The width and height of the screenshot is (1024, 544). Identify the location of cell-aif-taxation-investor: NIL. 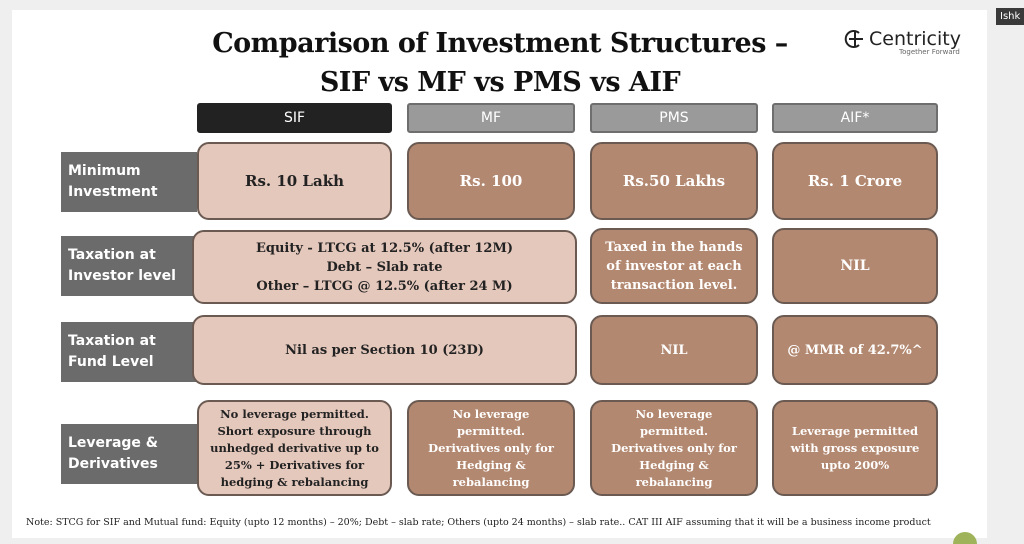
(855, 266).